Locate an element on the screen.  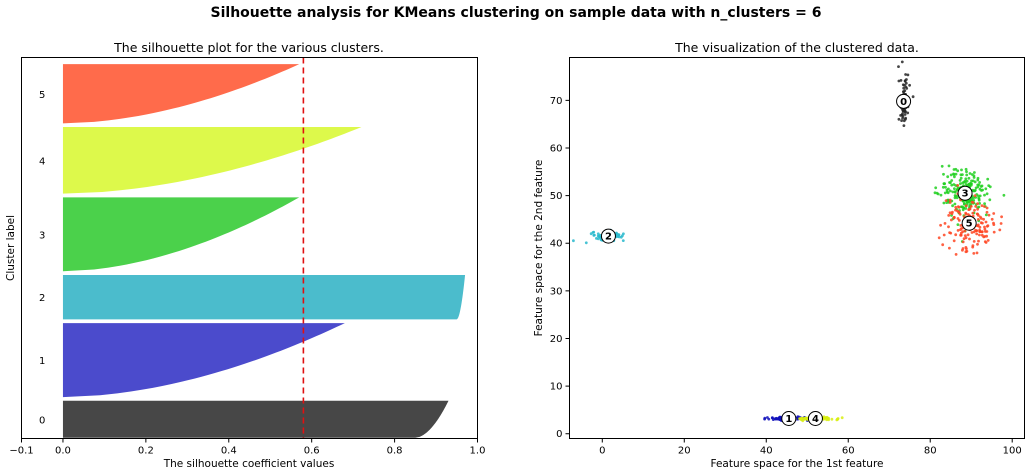
silhouette-x-ticks: −0.1 0.0 0.2 0.4 0.6 0.8 1.0 is located at coordinates (247, 447).